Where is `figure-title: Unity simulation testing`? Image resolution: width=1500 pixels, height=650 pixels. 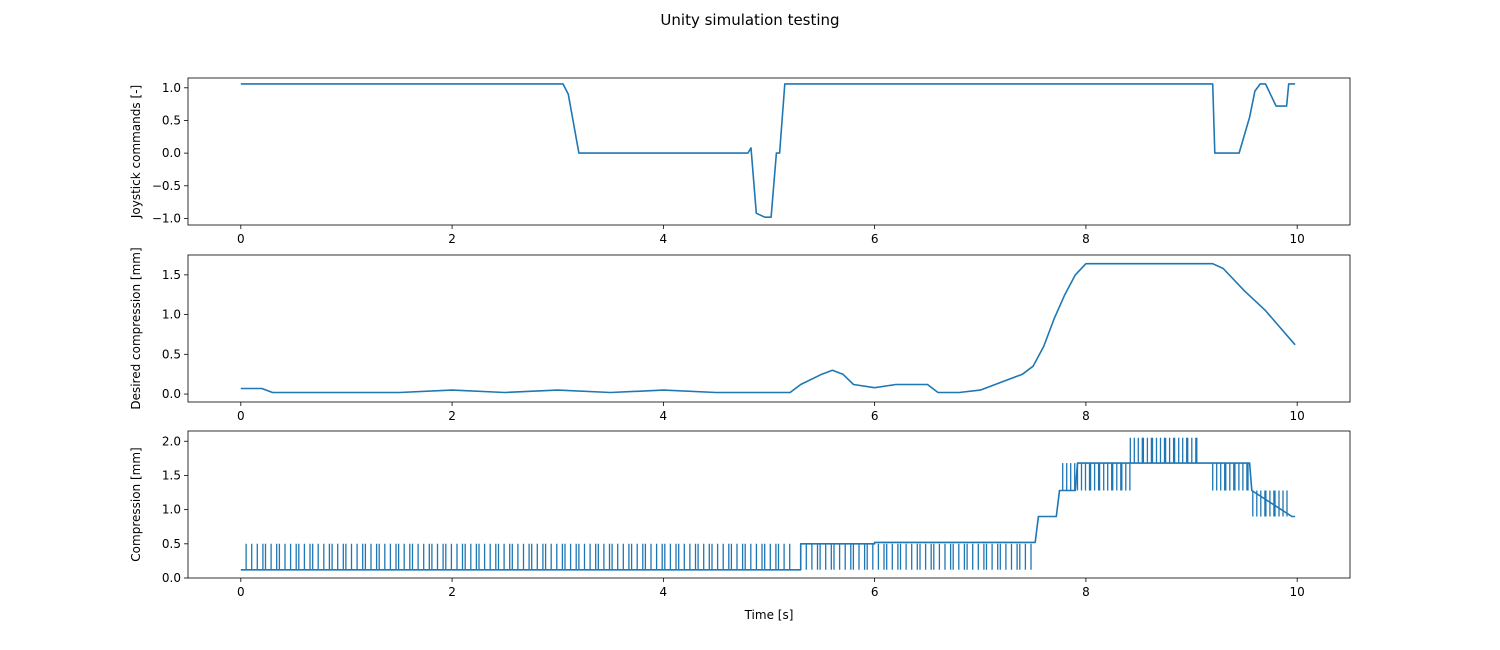
figure-title: Unity simulation testing is located at coordinates (749, 20).